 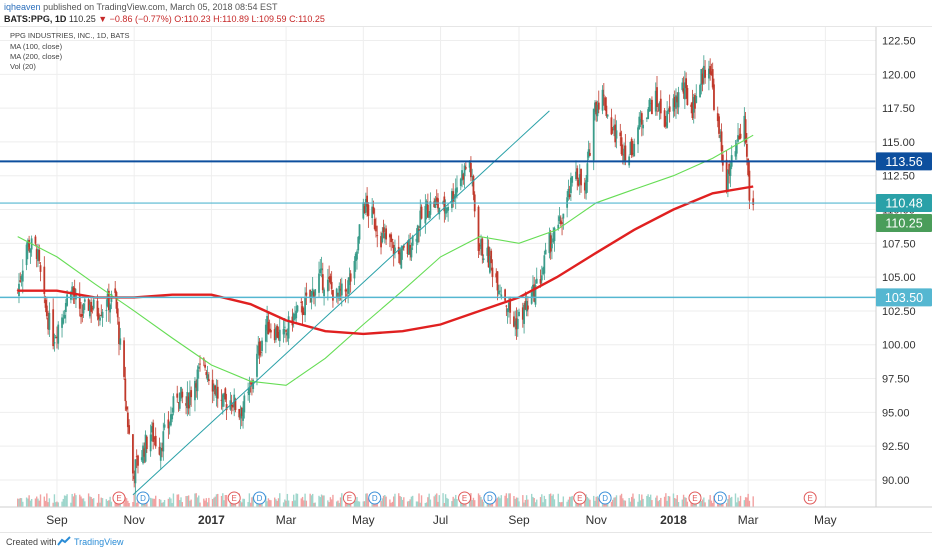 I want to click on price-tick-label: 122.50, so click(x=899, y=42).